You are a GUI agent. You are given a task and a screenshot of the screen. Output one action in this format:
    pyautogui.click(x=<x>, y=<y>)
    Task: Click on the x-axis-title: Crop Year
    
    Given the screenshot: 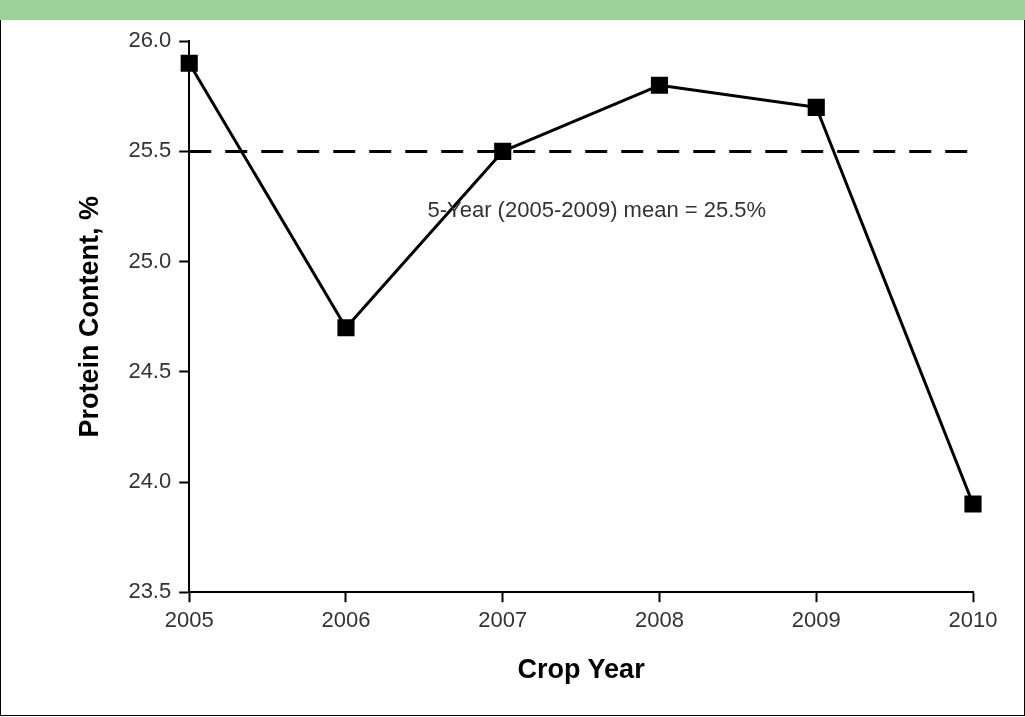 What is the action you would take?
    pyautogui.click(x=581, y=669)
    